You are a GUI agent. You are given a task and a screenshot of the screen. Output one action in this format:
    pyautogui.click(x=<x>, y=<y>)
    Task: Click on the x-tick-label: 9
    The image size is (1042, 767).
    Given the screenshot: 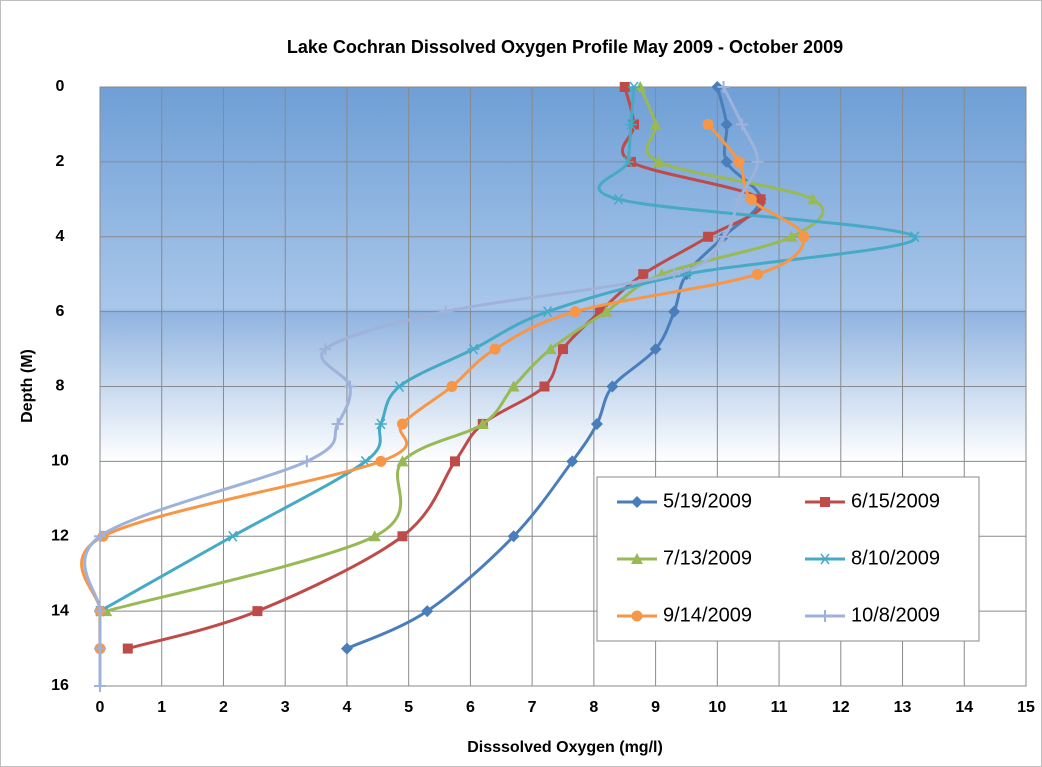 What is the action you would take?
    pyautogui.click(x=655, y=707)
    